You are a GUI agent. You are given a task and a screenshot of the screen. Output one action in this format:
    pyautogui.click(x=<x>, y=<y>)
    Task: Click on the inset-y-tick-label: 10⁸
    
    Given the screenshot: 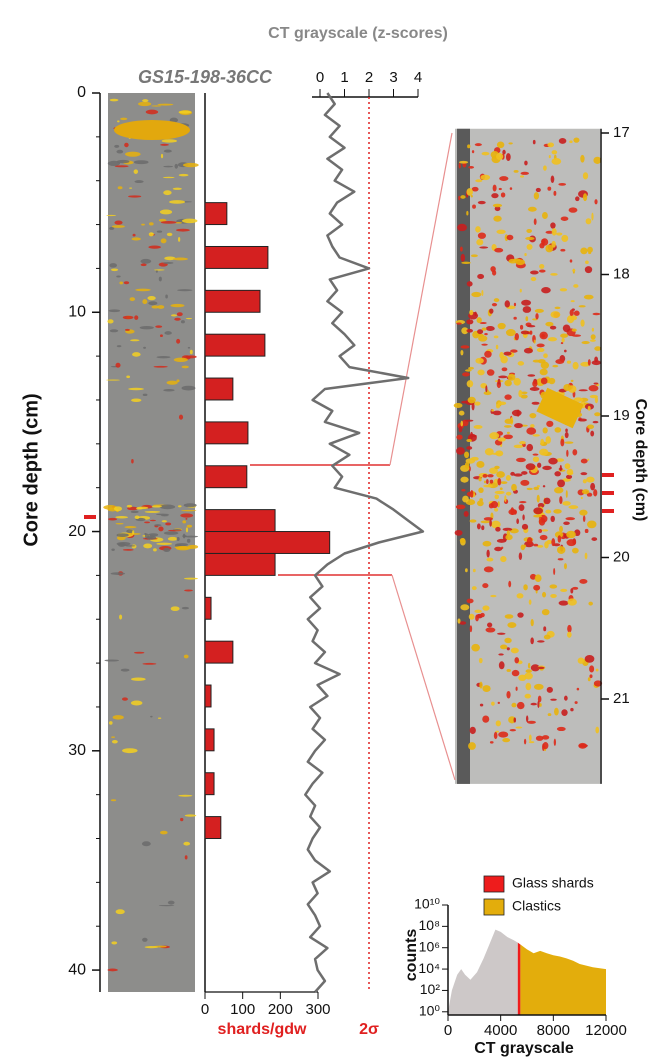 What is the action you would take?
    pyautogui.click(x=430, y=925)
    